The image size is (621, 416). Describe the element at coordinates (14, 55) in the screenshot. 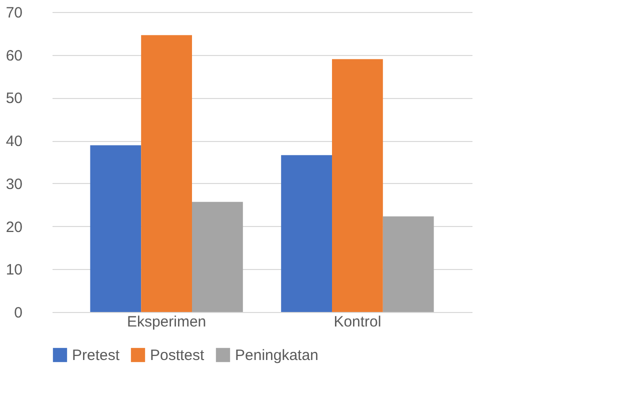

I see `y-tick-label: 60` at that location.